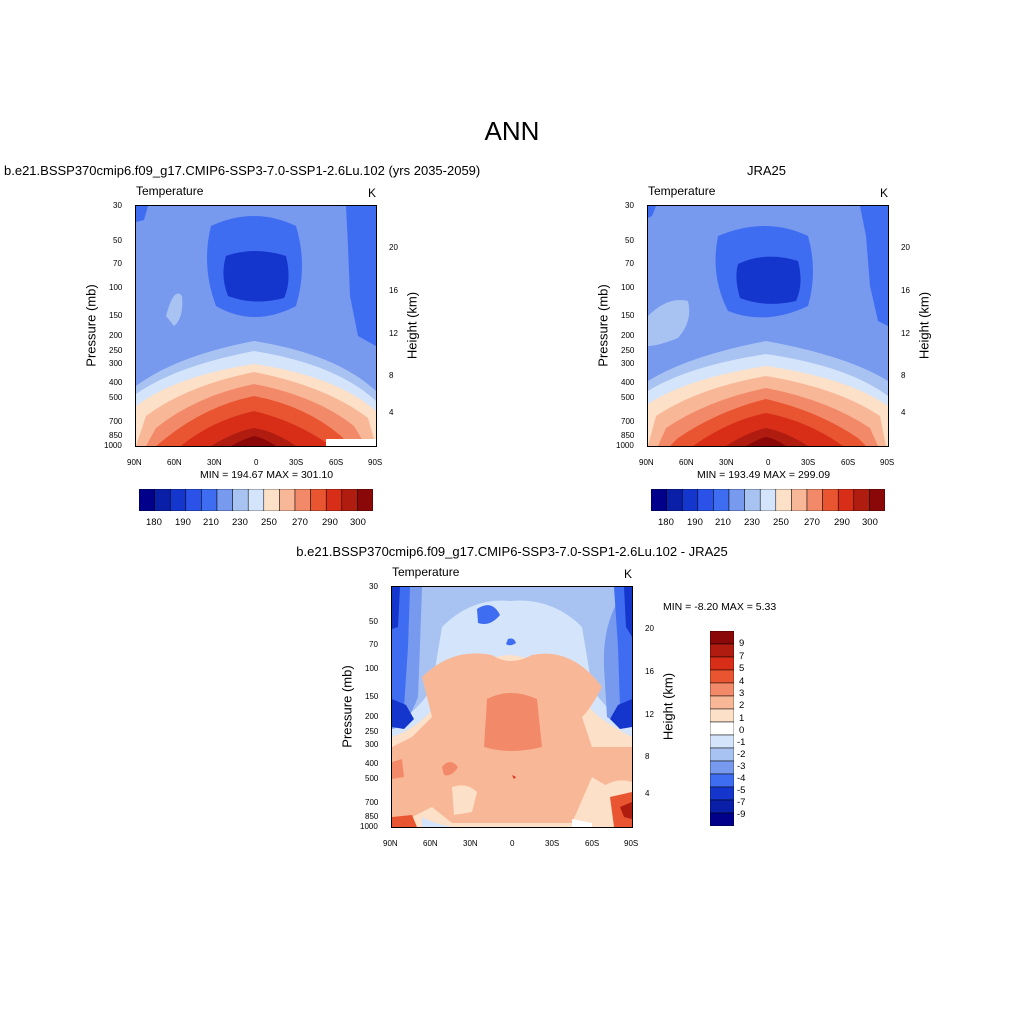 The width and height of the screenshot is (1024, 1024). What do you see at coordinates (722, 728) in the screenshot?
I see `panel3-colorbar` at bounding box center [722, 728].